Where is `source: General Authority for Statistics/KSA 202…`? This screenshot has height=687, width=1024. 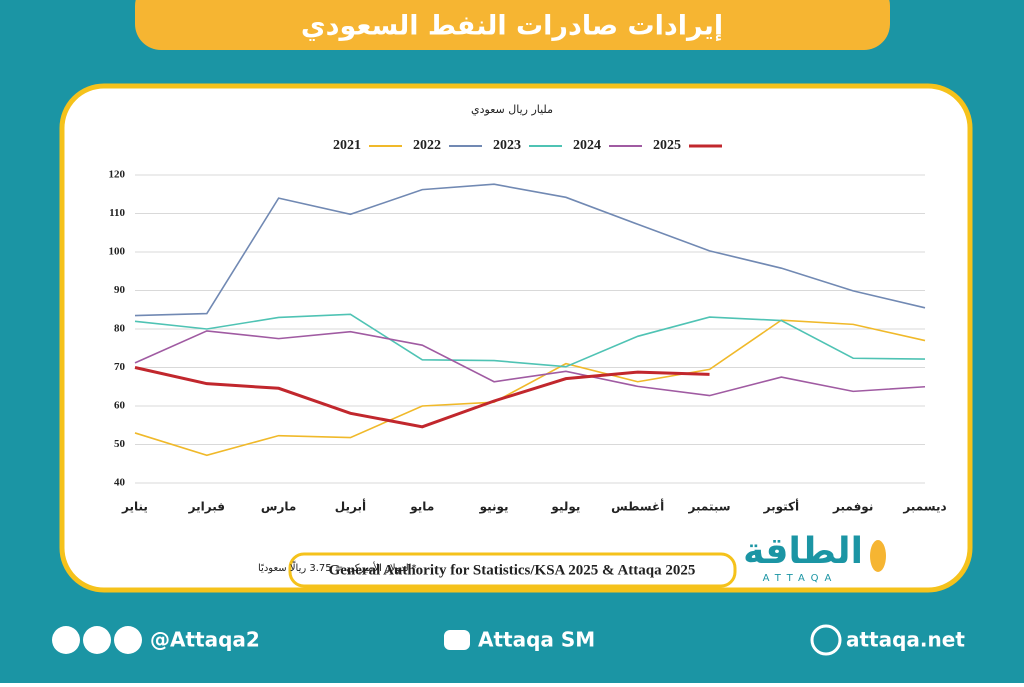
source: General Authority for Statistics/KSA 202… is located at coordinates (512, 570).